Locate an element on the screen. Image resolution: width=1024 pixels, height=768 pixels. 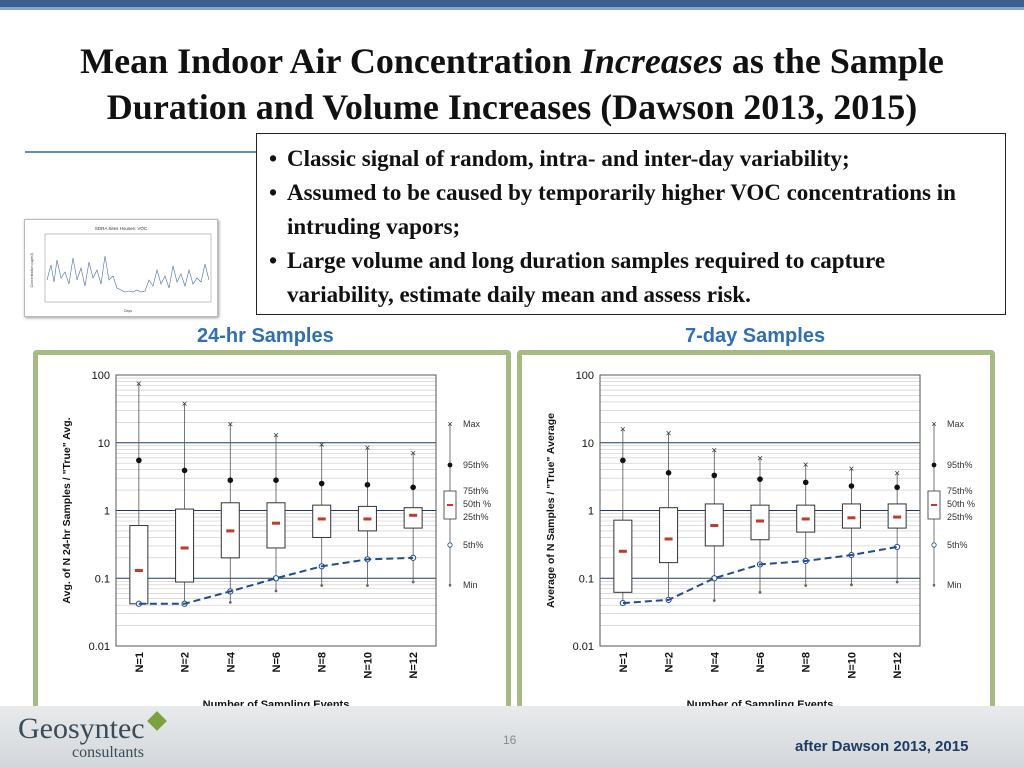
y-tick-label: 10 is located at coordinates (588, 444).